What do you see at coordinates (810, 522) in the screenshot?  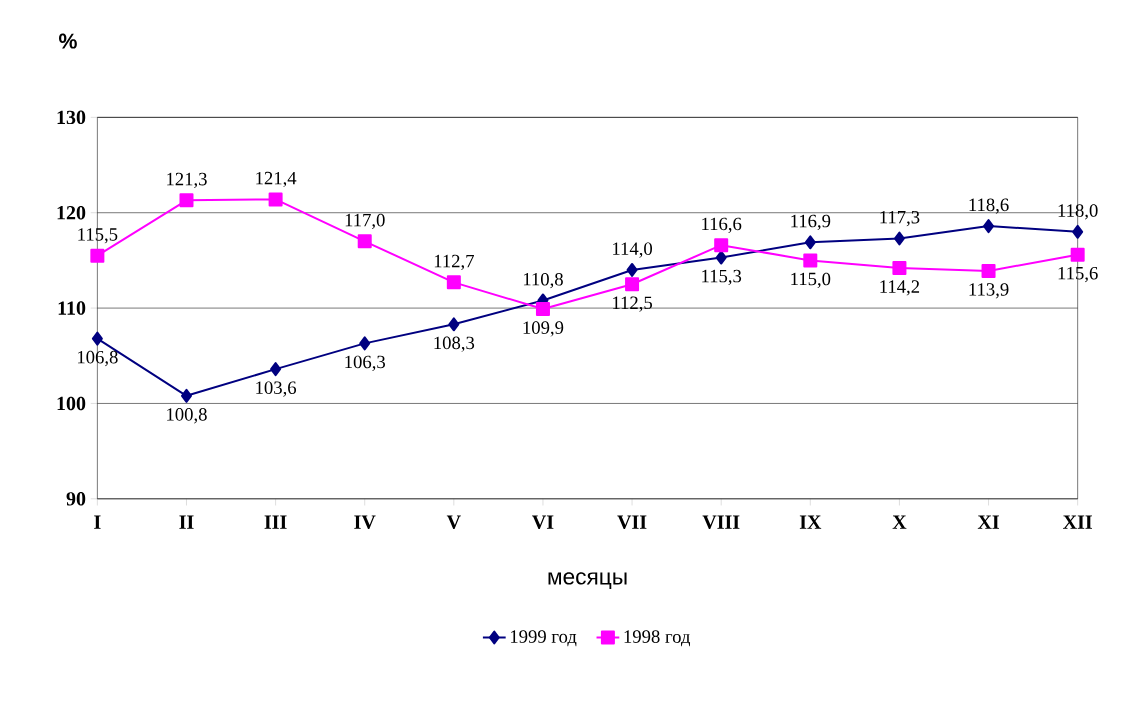 I see `x-tick-label: IX` at bounding box center [810, 522].